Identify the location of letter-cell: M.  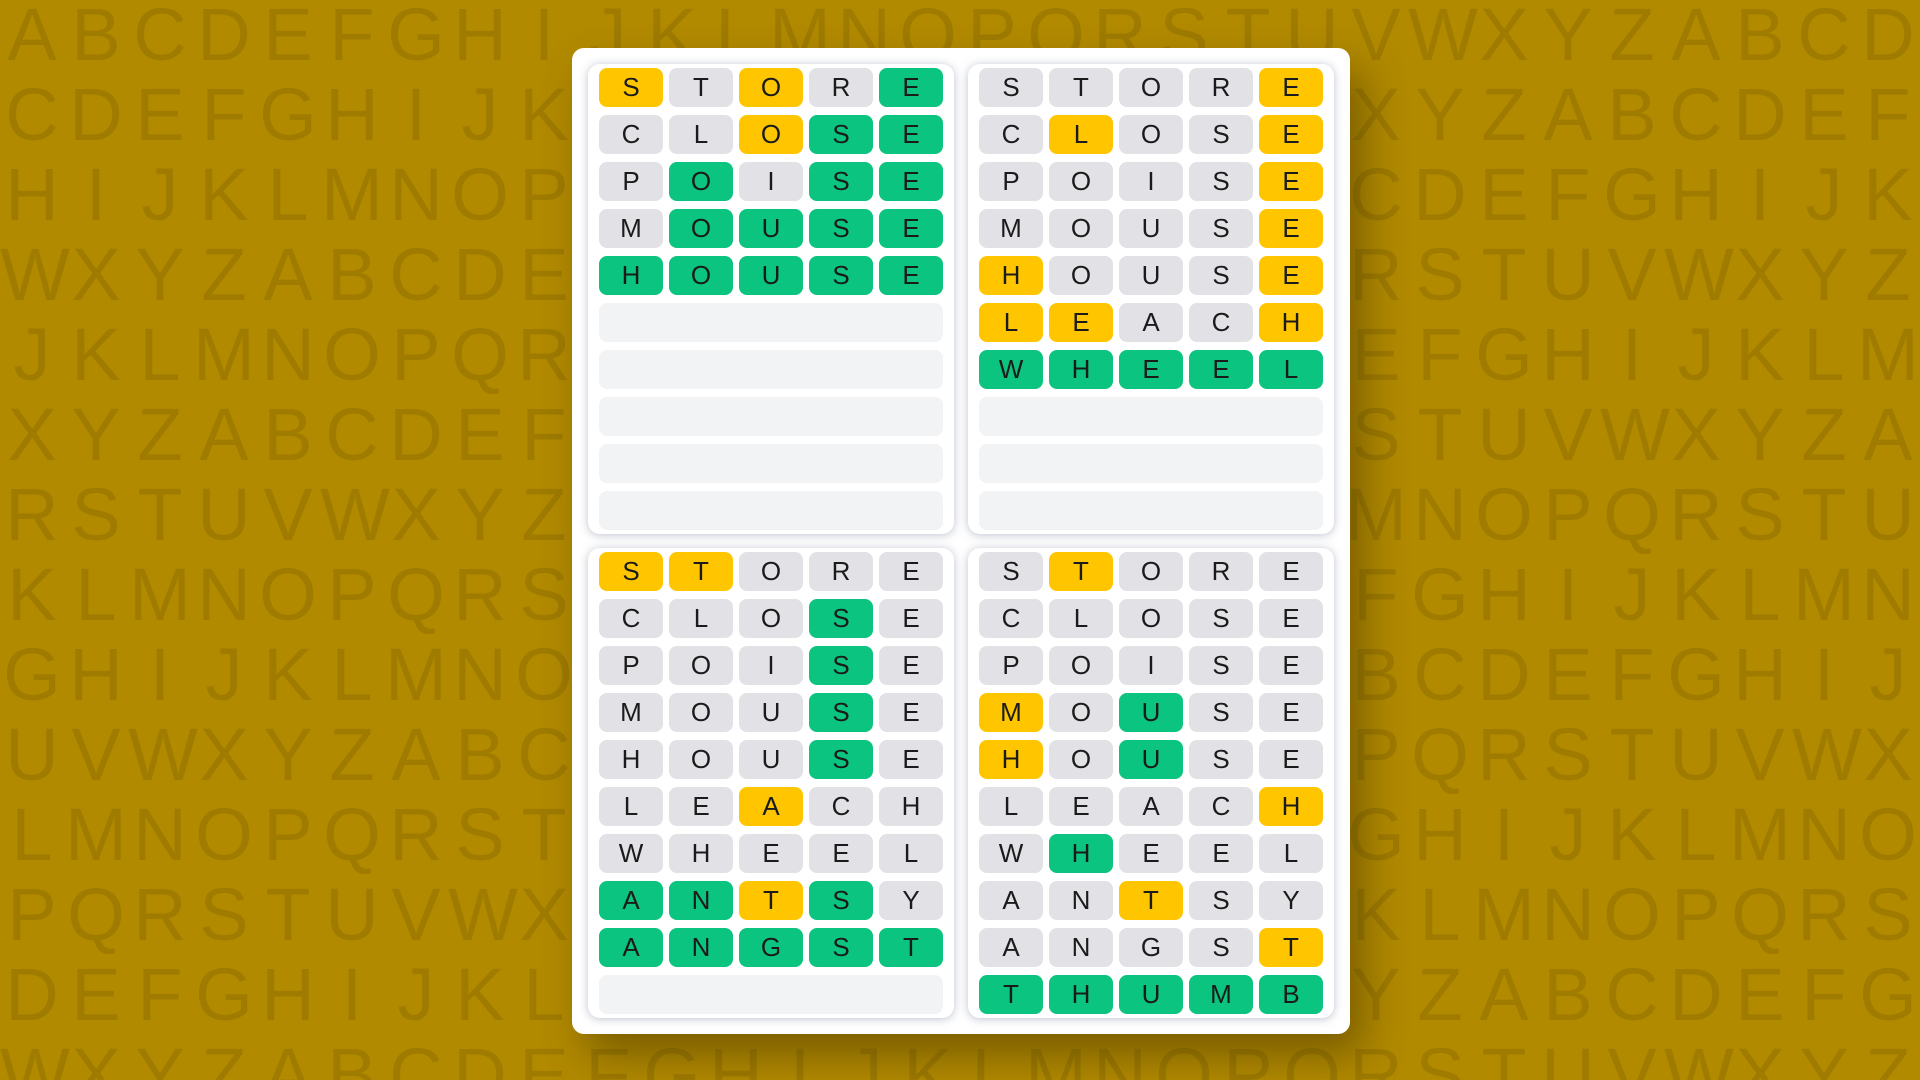
(631, 712).